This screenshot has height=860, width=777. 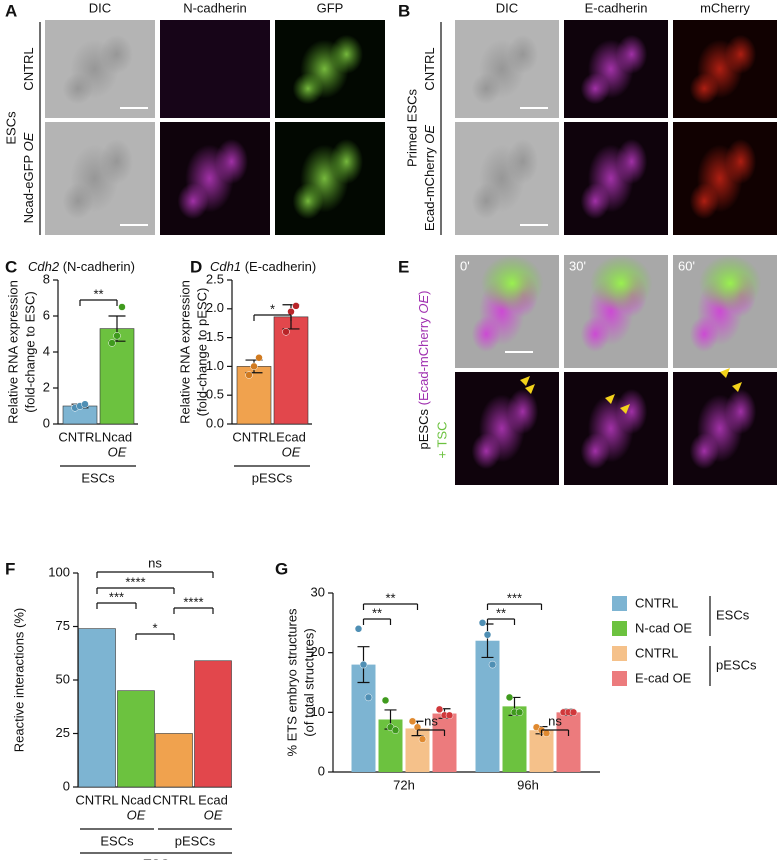 I want to click on y-tick-label: 4, so click(x=46, y=350).